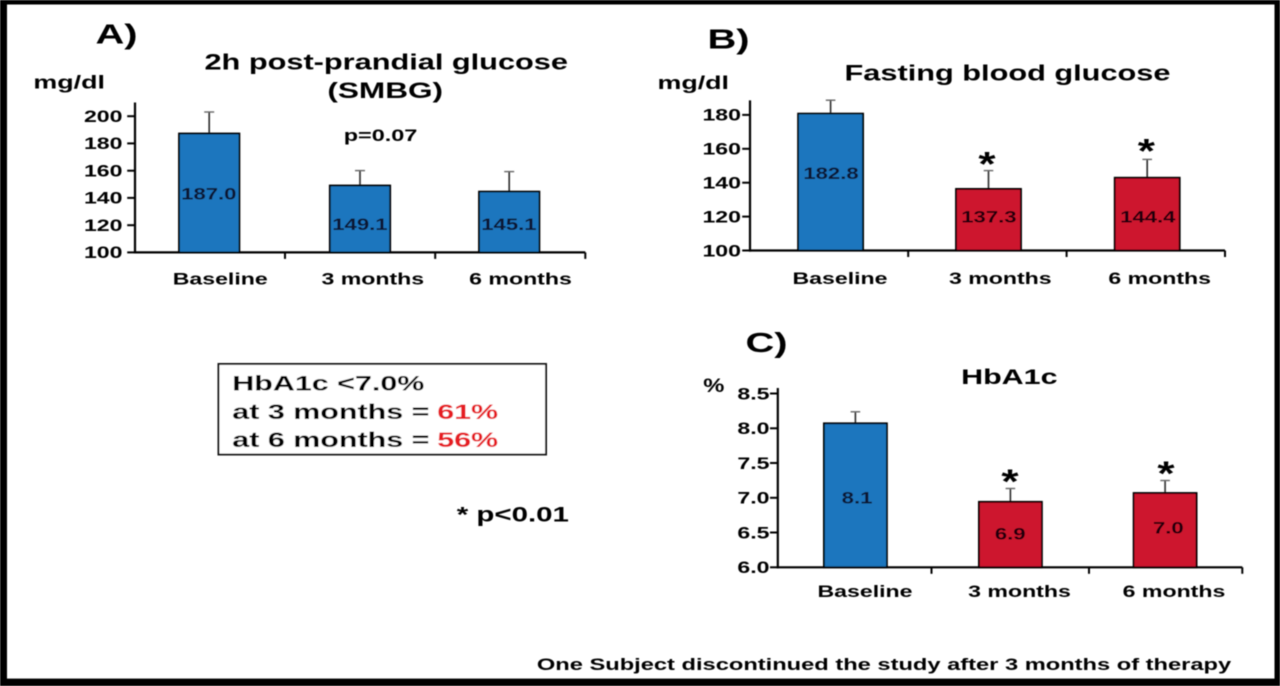 The width and height of the screenshot is (1280, 686). I want to click on svg-text: 8.5, so click(753, 394).